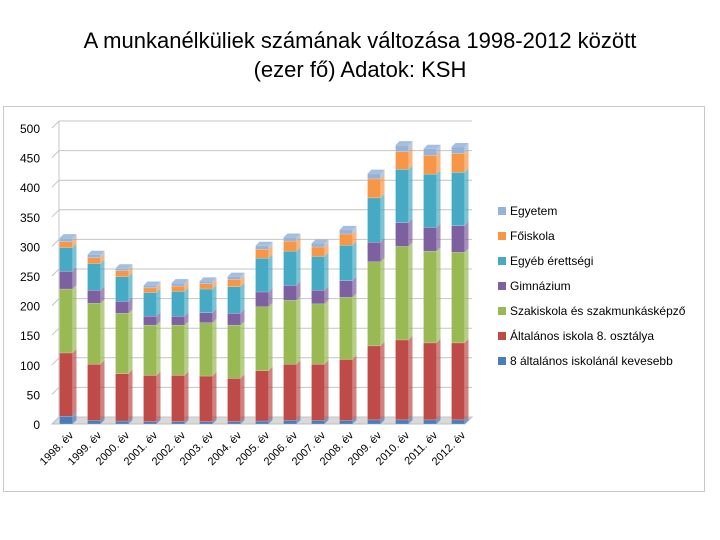 This screenshot has width=720, height=540. Describe the element at coordinates (30, 366) in the screenshot. I see `y-tick-label: 100` at that location.